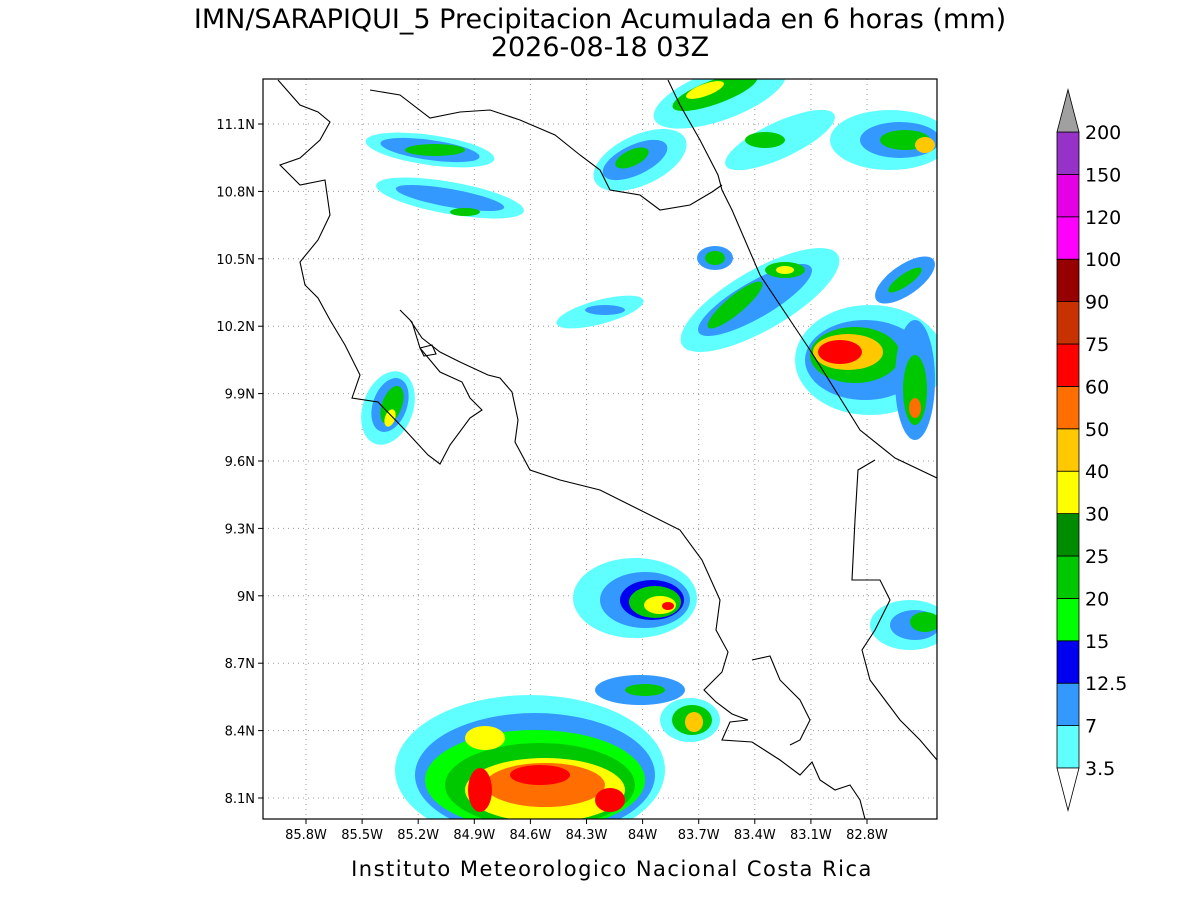  Describe the element at coordinates (1097, 642) in the screenshot. I see `colorbar-label: 15` at that location.